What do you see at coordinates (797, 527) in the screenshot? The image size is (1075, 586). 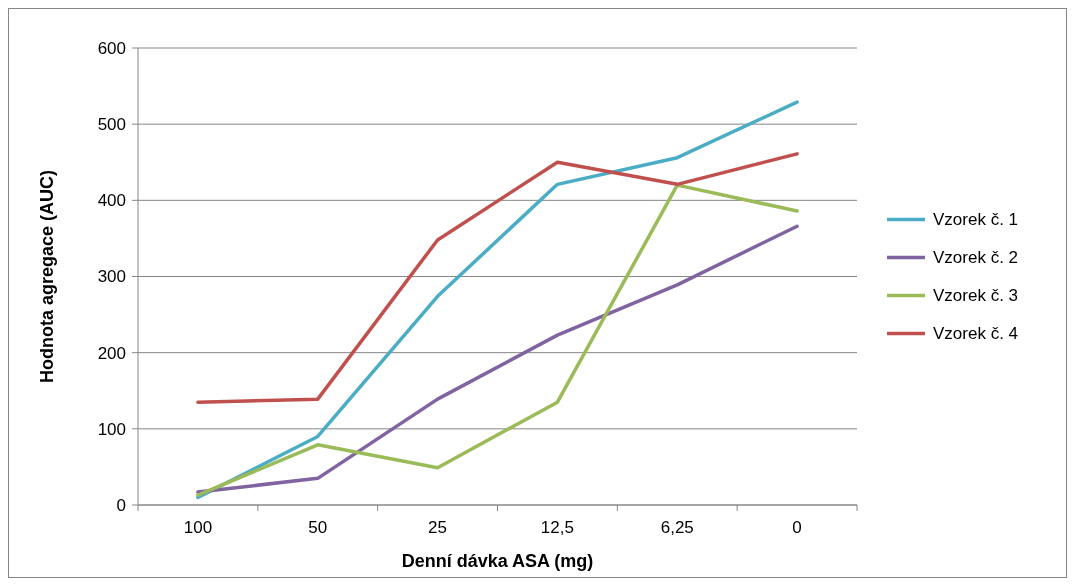 I see `x-tick-label: 0` at bounding box center [797, 527].